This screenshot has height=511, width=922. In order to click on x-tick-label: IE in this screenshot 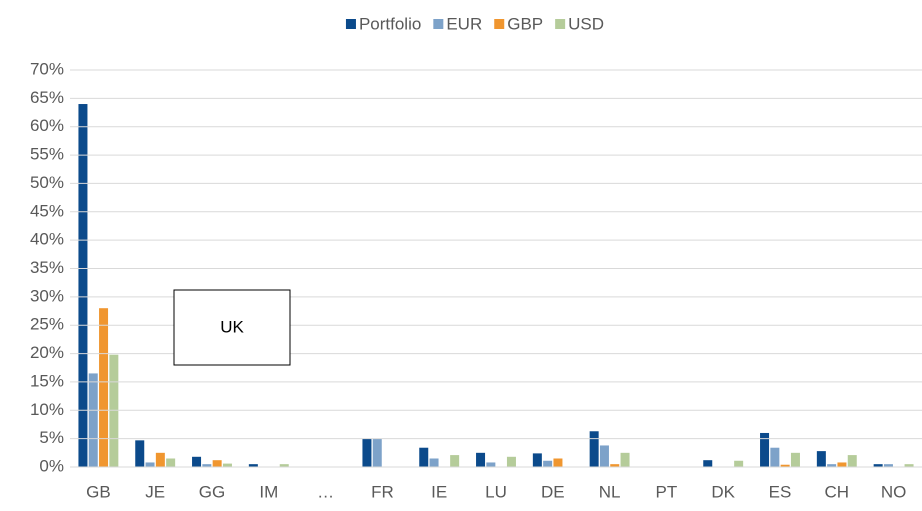, I will do `click(439, 491)`.